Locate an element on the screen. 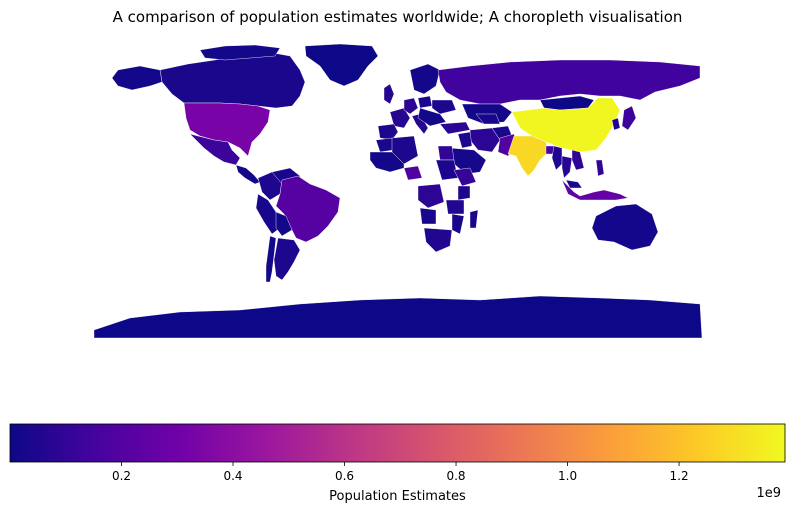  region-vietnam is located at coordinates (578, 160).